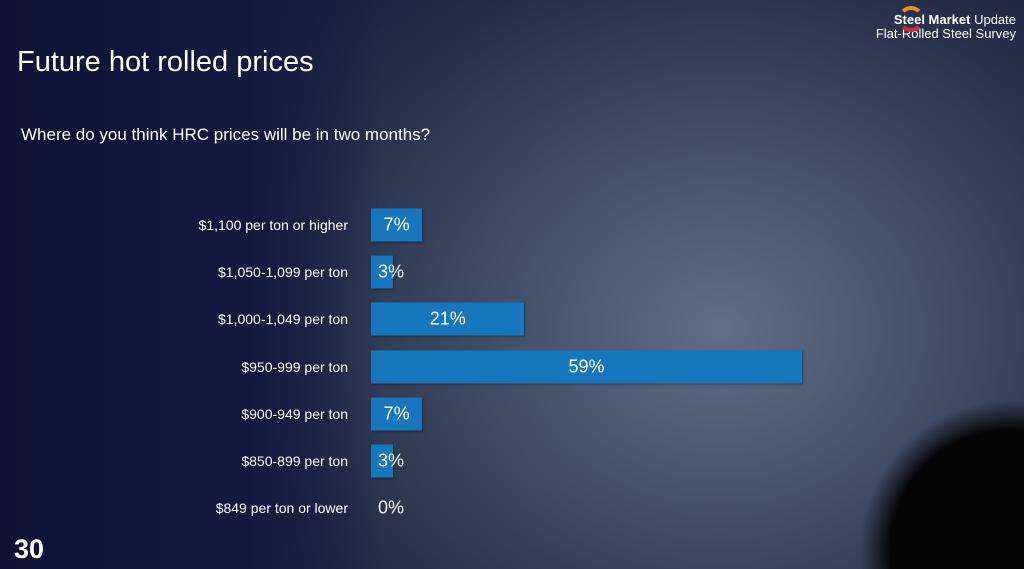 Image resolution: width=1024 pixels, height=569 pixels. What do you see at coordinates (29, 549) in the screenshot?
I see `page-number: 30` at bounding box center [29, 549].